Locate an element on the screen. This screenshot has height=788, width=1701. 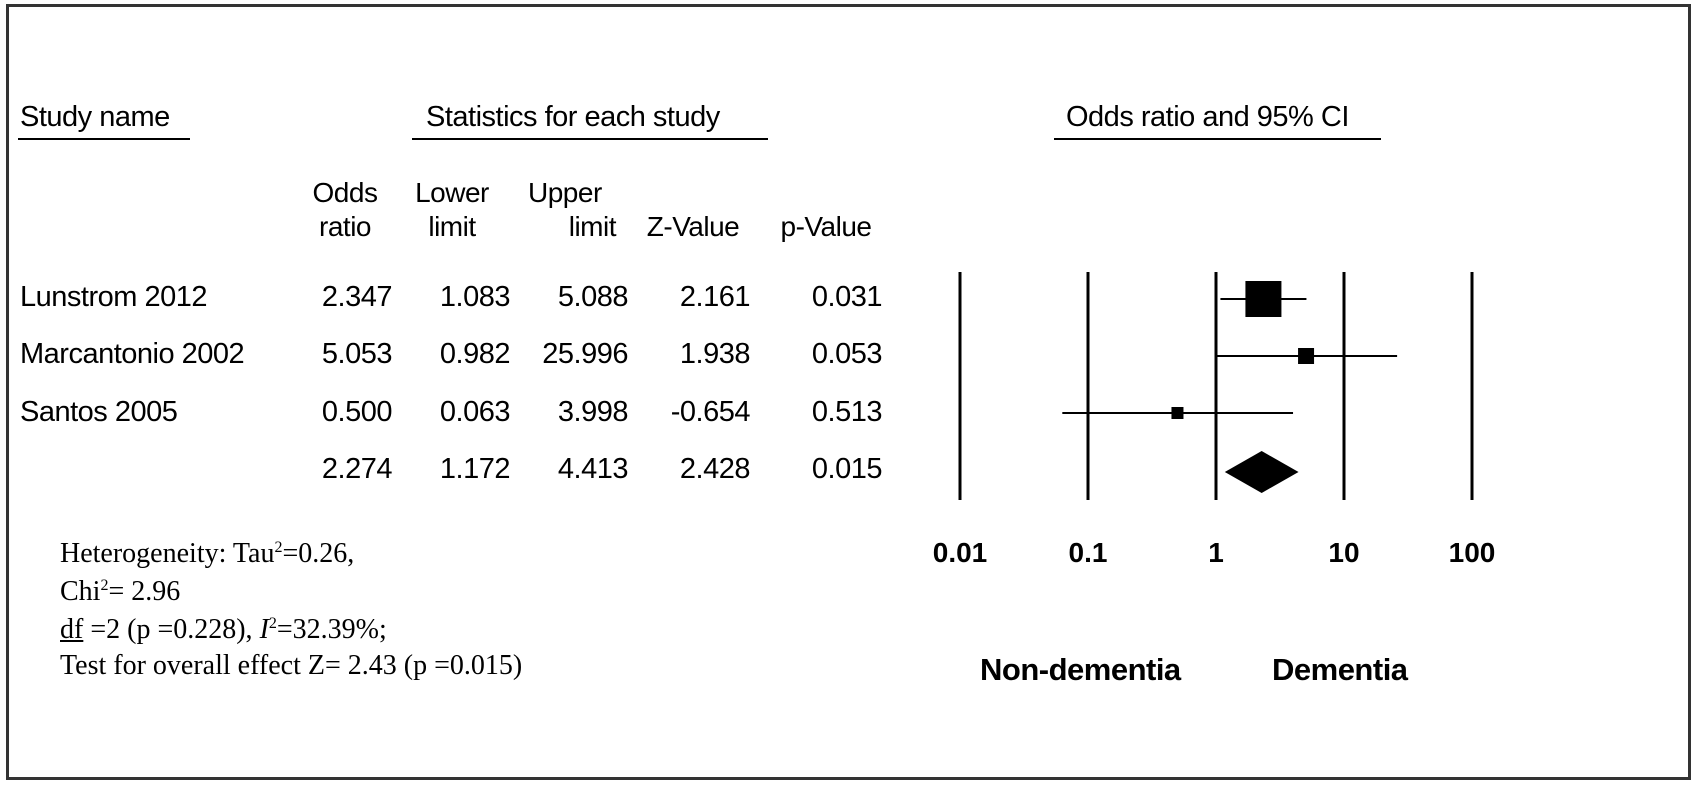
x-tick-label: 10 is located at coordinates (1344, 552).